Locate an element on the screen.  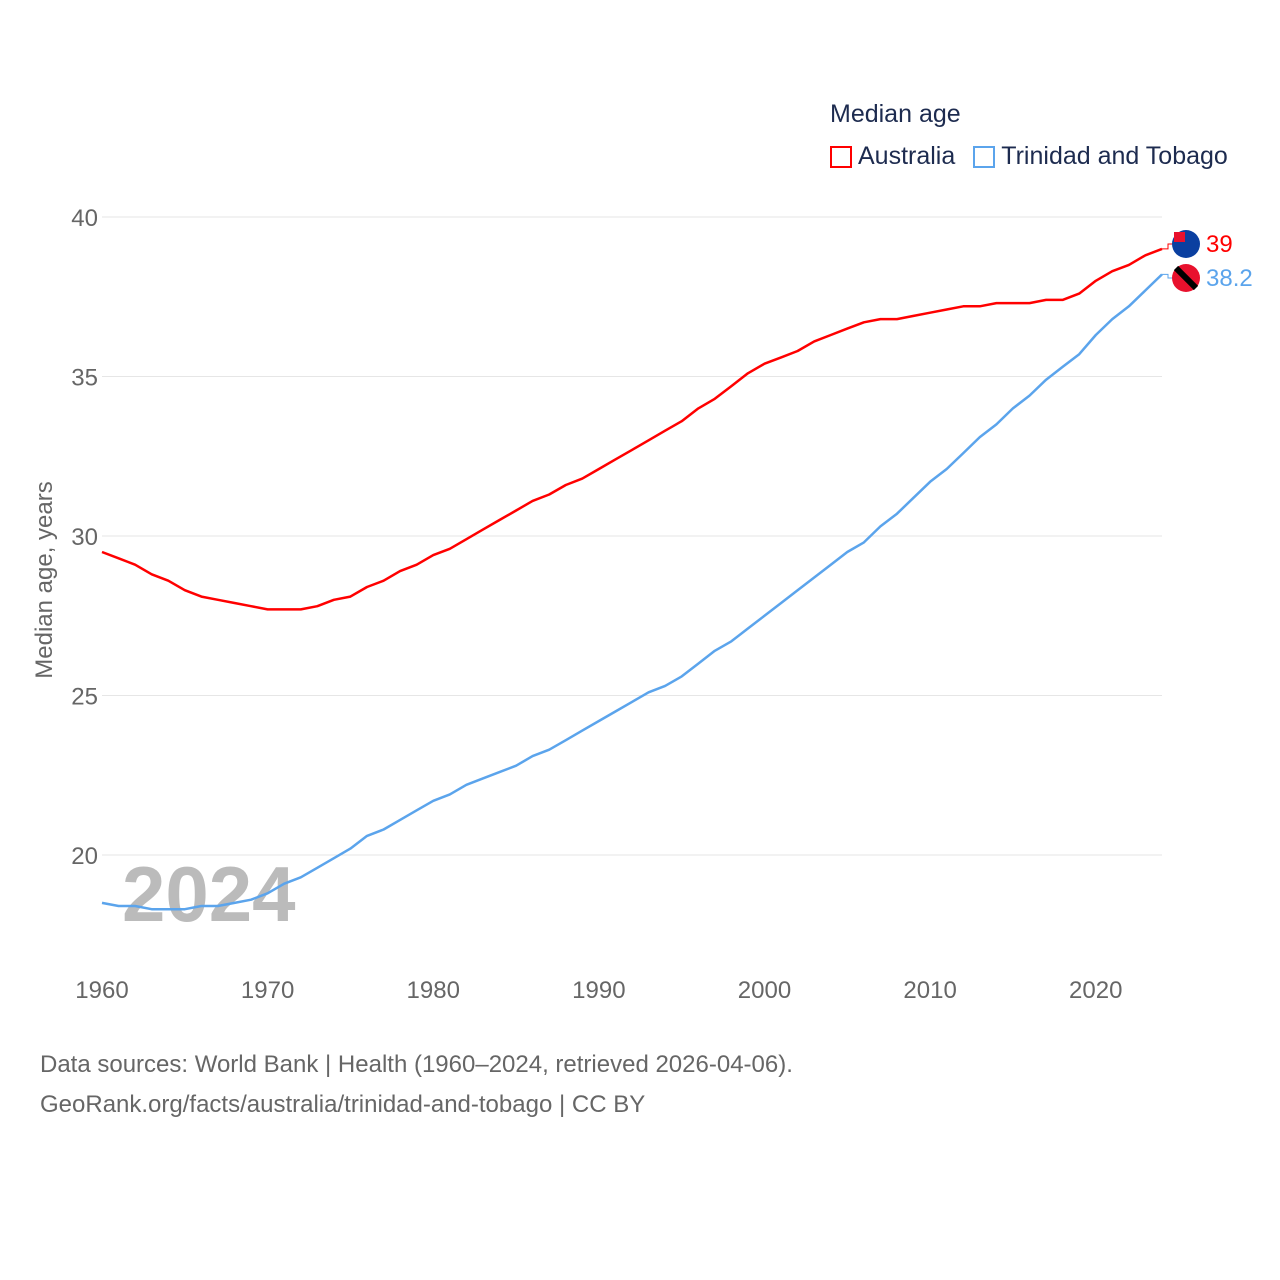
y-tick-label: 30 is located at coordinates (84, 537).